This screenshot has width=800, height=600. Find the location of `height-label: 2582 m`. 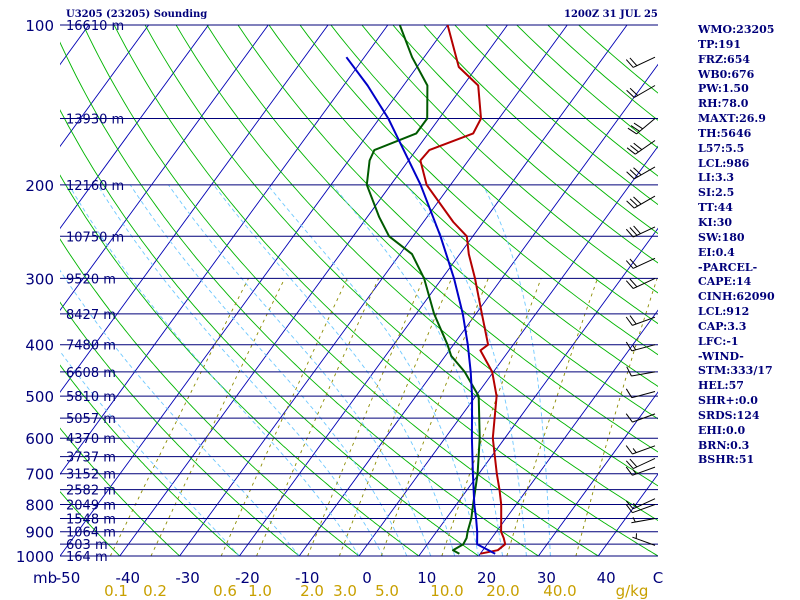

height-label: 2582 m is located at coordinates (91, 491).